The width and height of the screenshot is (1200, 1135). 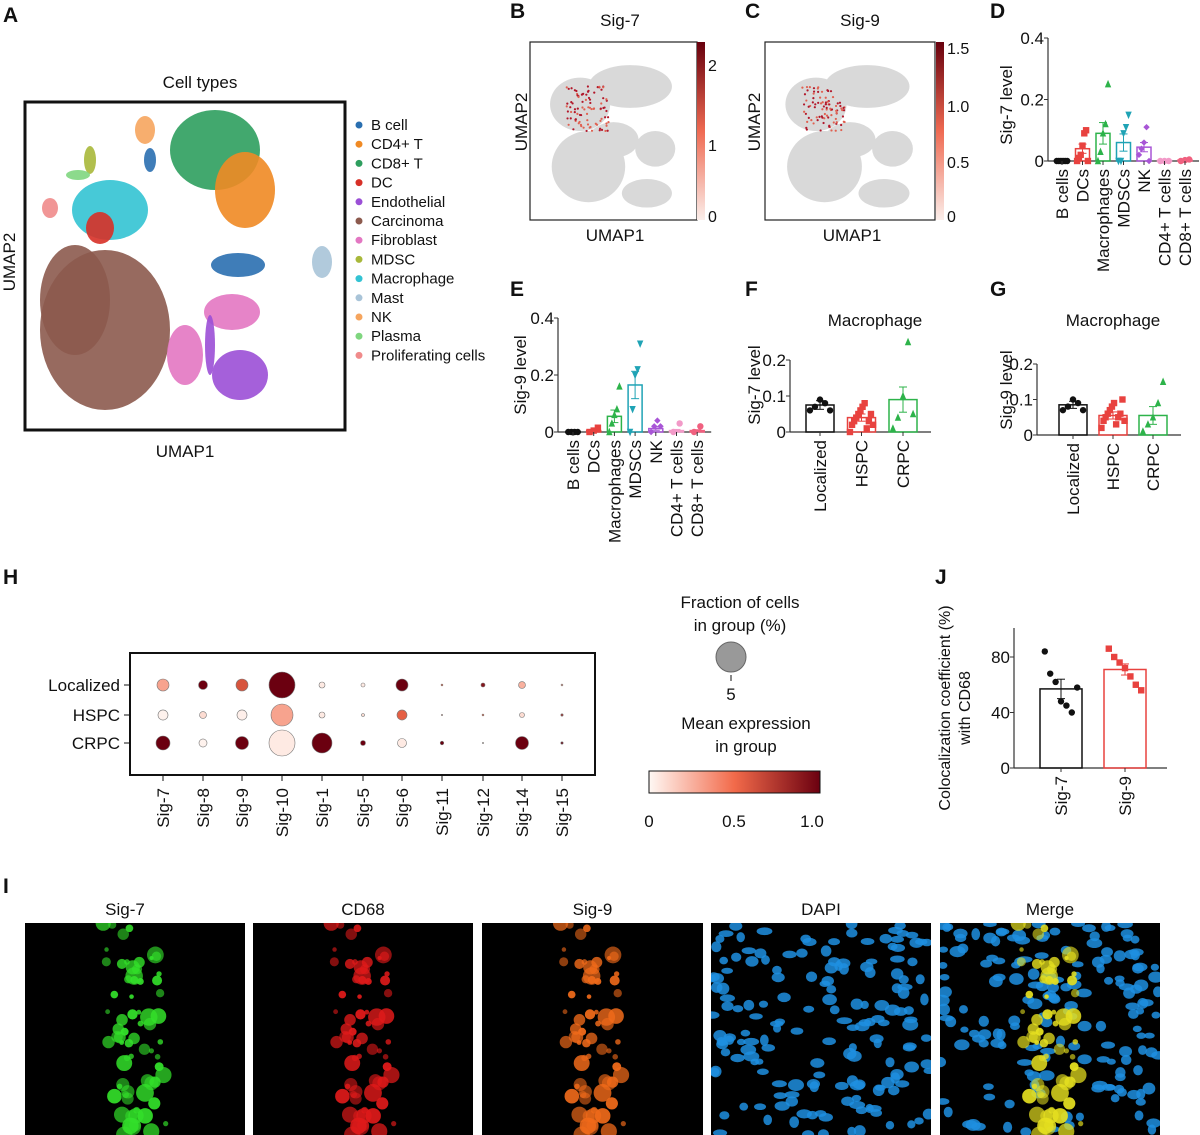 I want to click on column-label: Sig-8, so click(x=203, y=808).